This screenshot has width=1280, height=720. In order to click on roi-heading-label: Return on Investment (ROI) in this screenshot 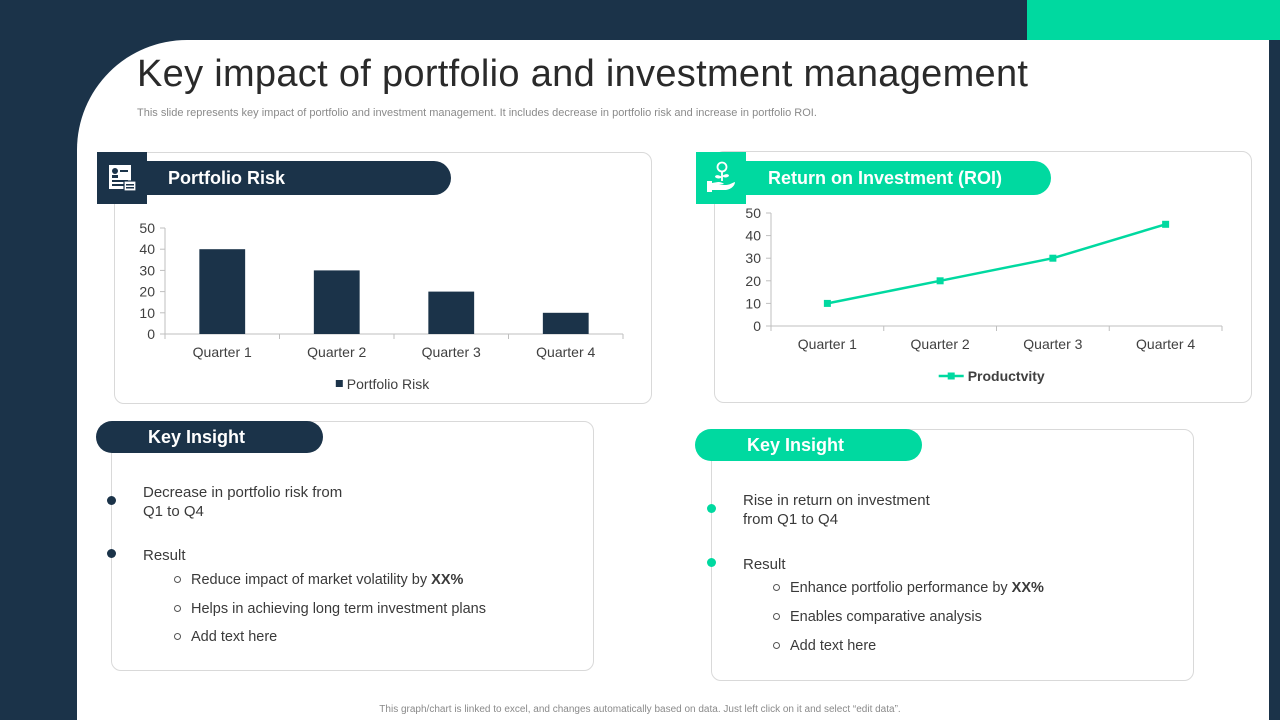, I will do `click(885, 177)`.